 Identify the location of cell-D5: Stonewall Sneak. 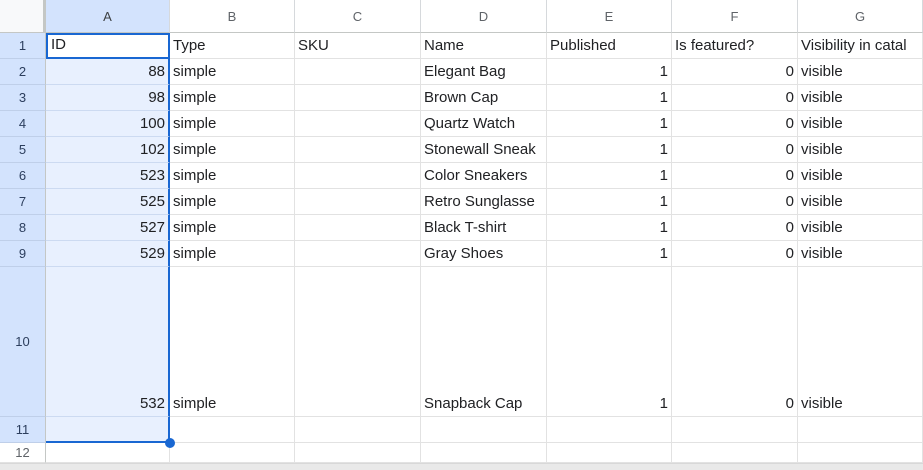
(484, 150).